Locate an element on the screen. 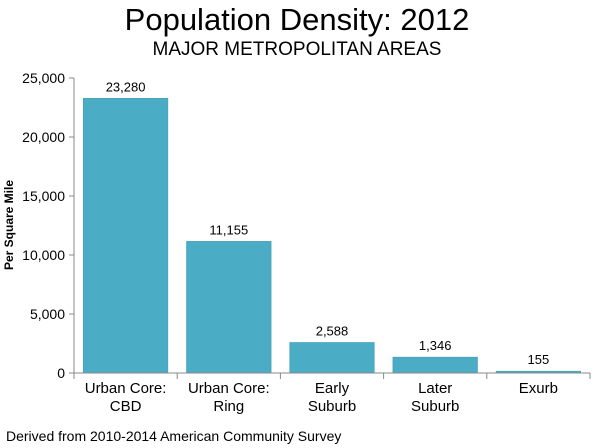  data-label: 1,346 is located at coordinates (435, 345).